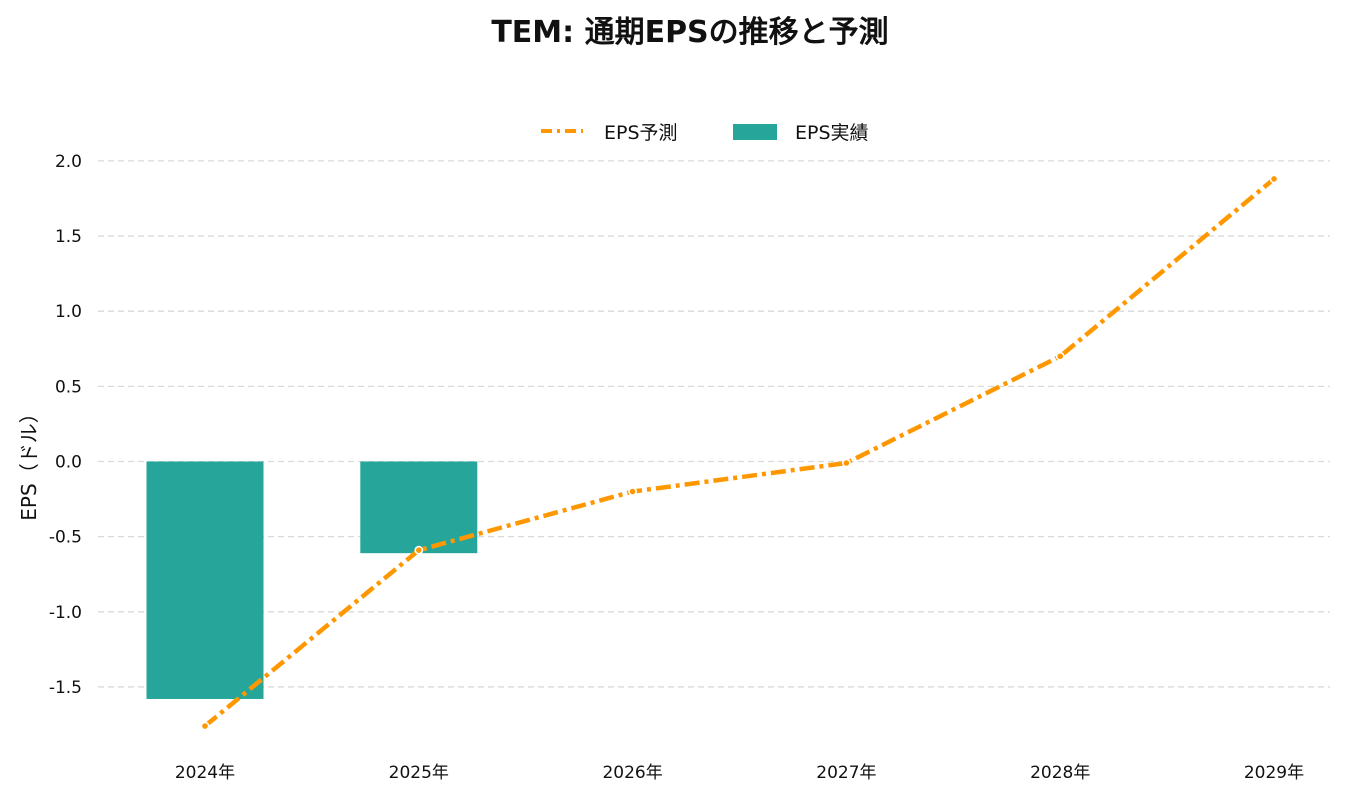  I want to click on y-tick-label: -0.5, so click(65, 538).